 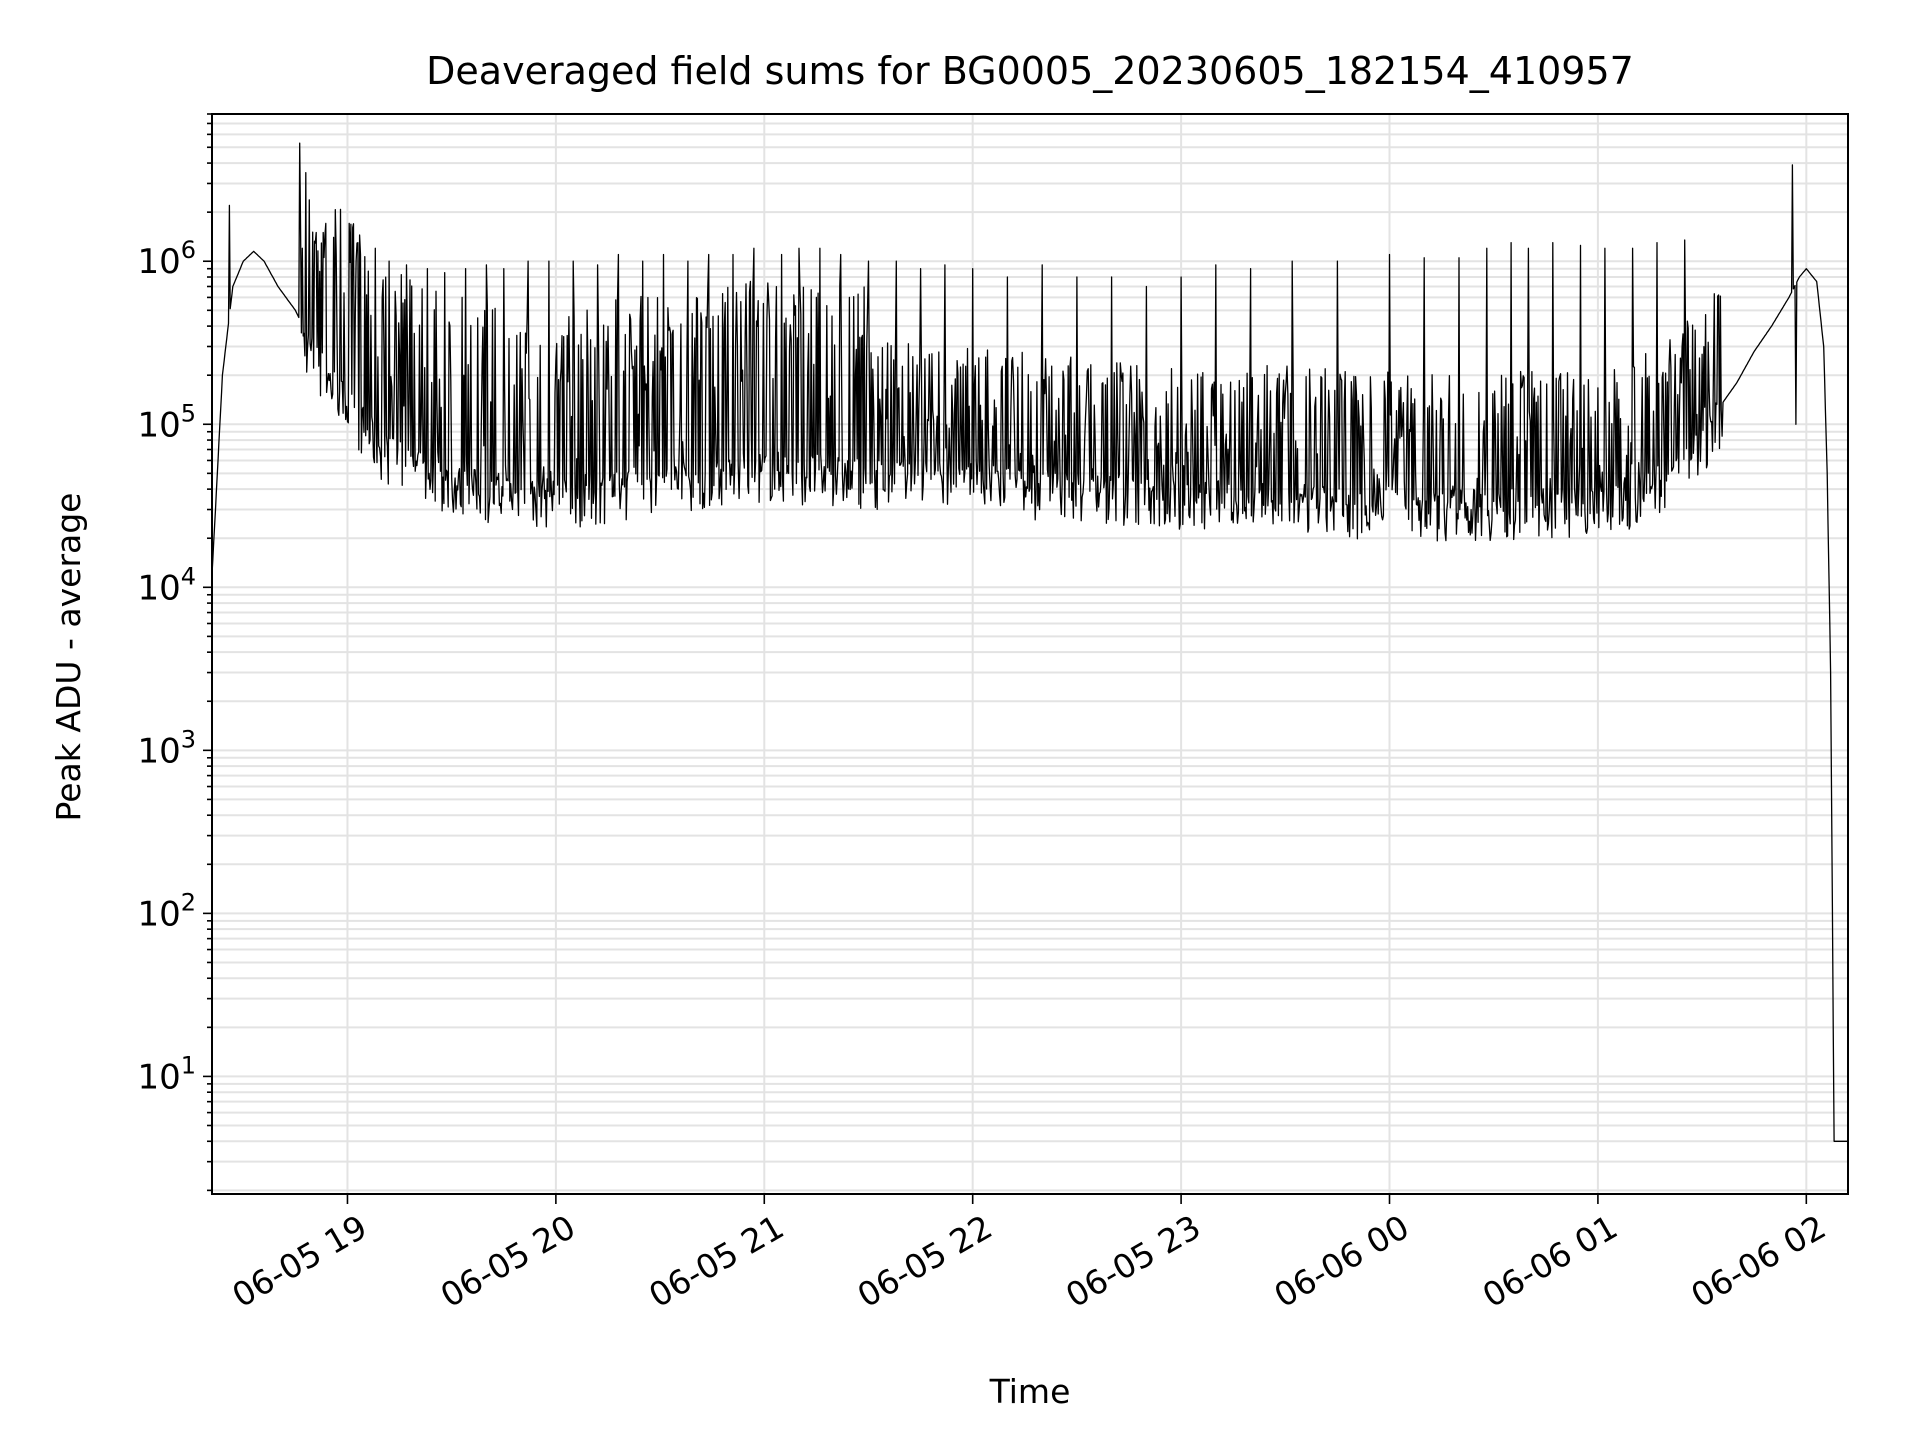 I want to click on x-tick-label: 06-05 23, so click(x=1133, y=1261).